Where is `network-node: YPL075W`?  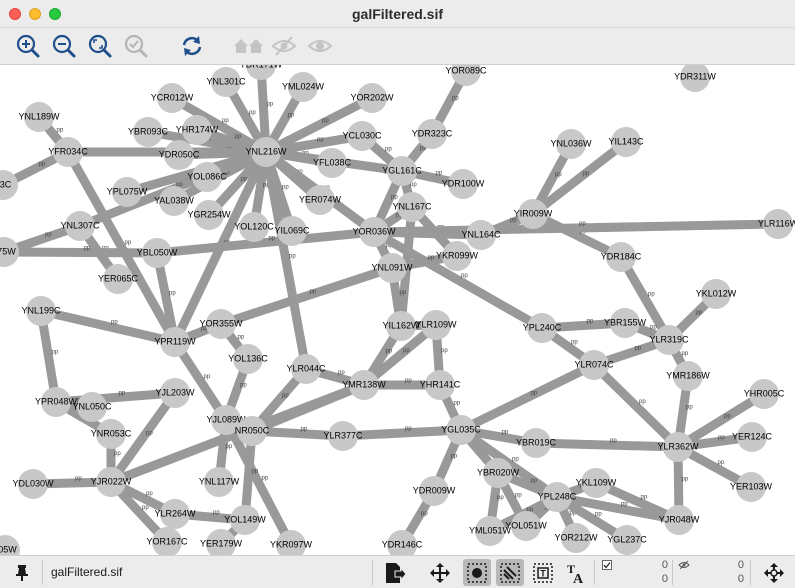
network-node: YPL075W is located at coordinates (127, 192).